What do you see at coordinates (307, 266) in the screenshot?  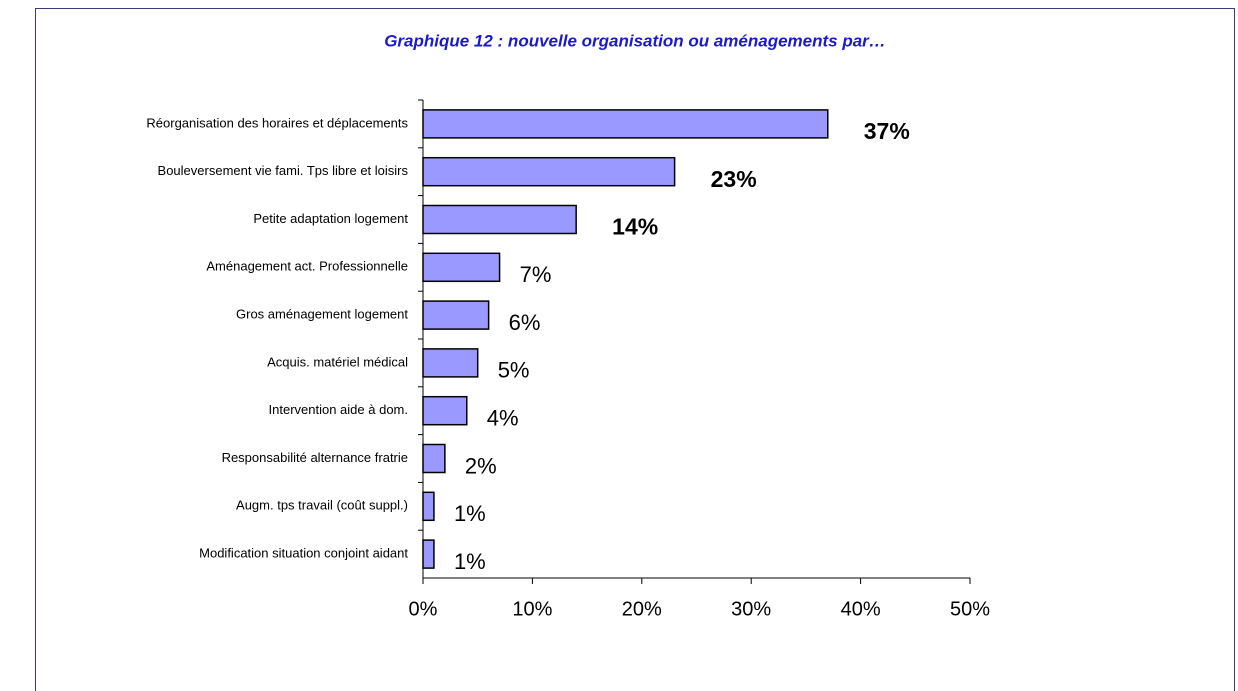 I see `y-tick-label: Aménagement act. Professionnelle` at bounding box center [307, 266].